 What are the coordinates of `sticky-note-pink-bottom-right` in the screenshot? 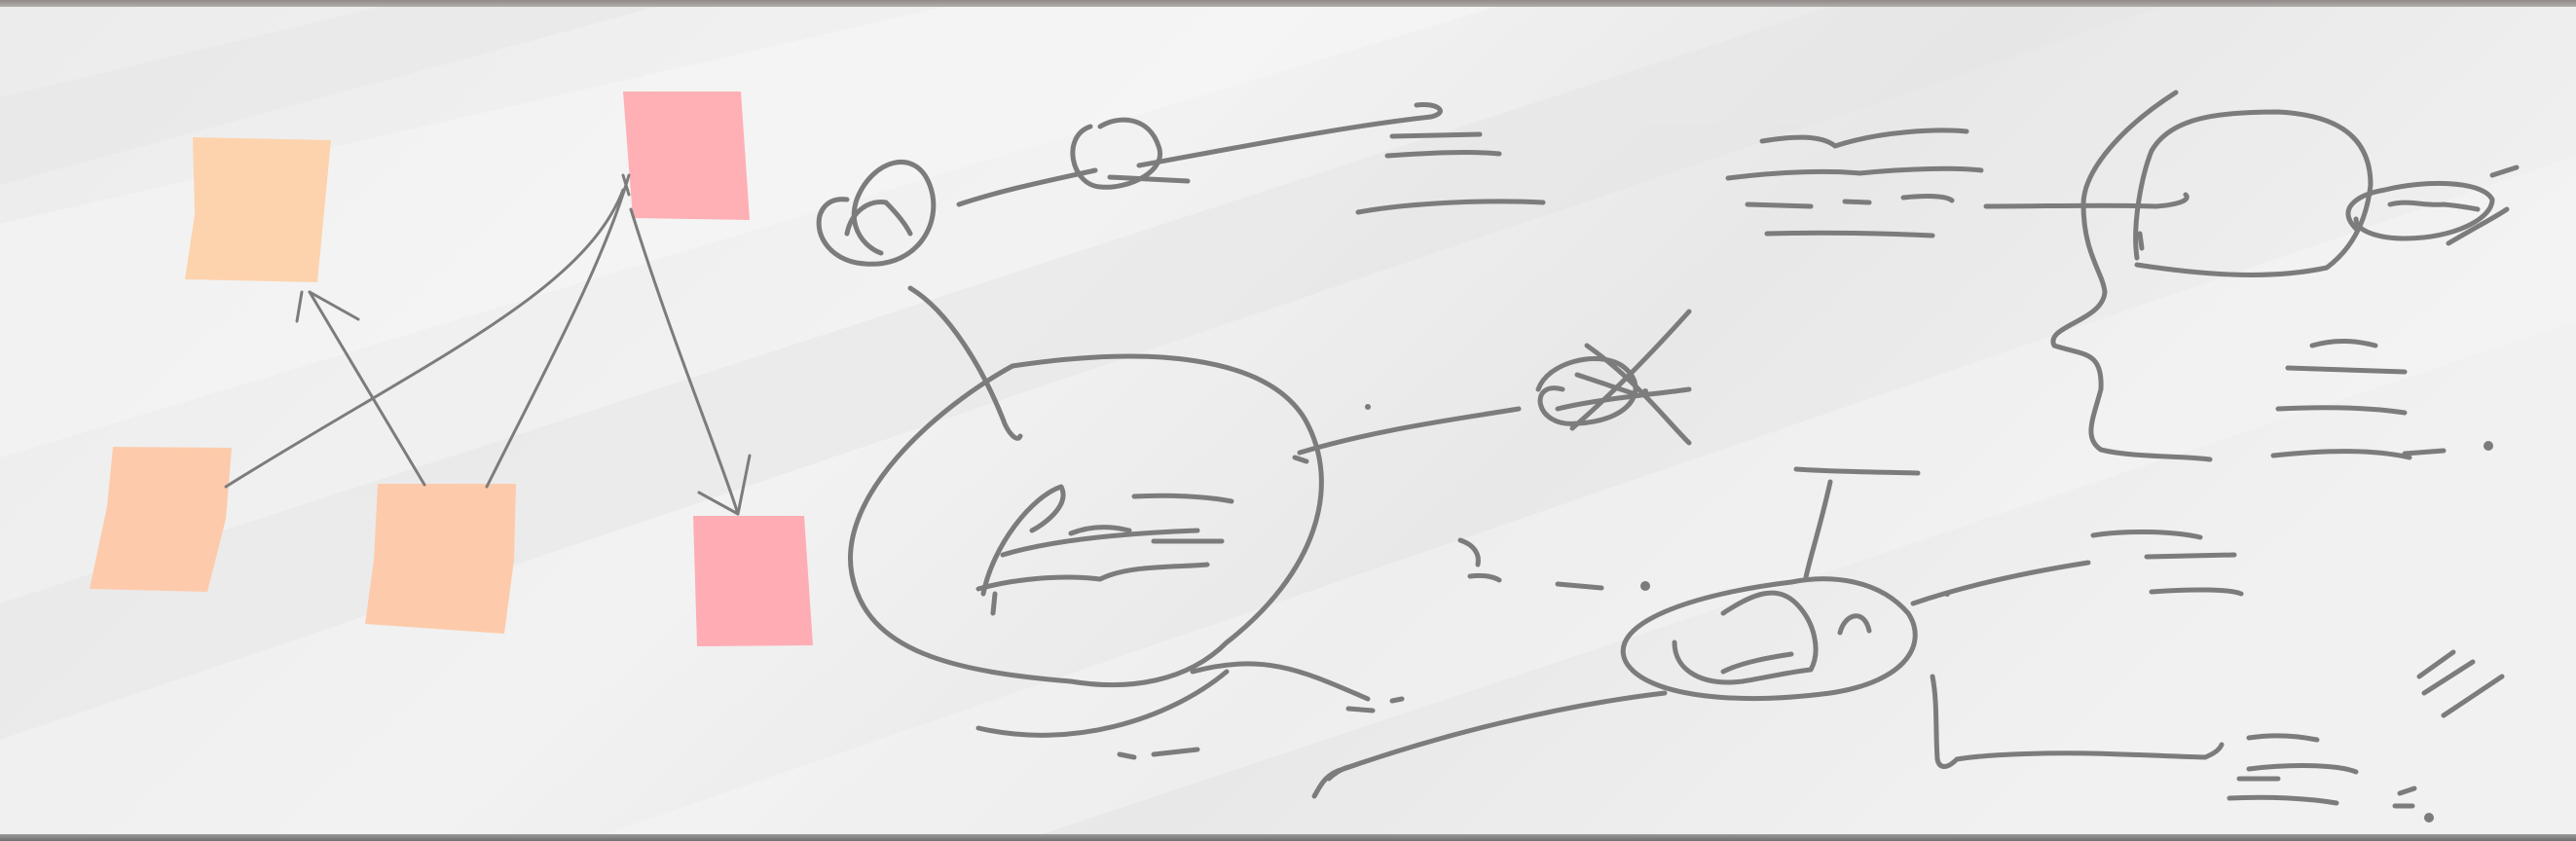 It's located at (753, 581).